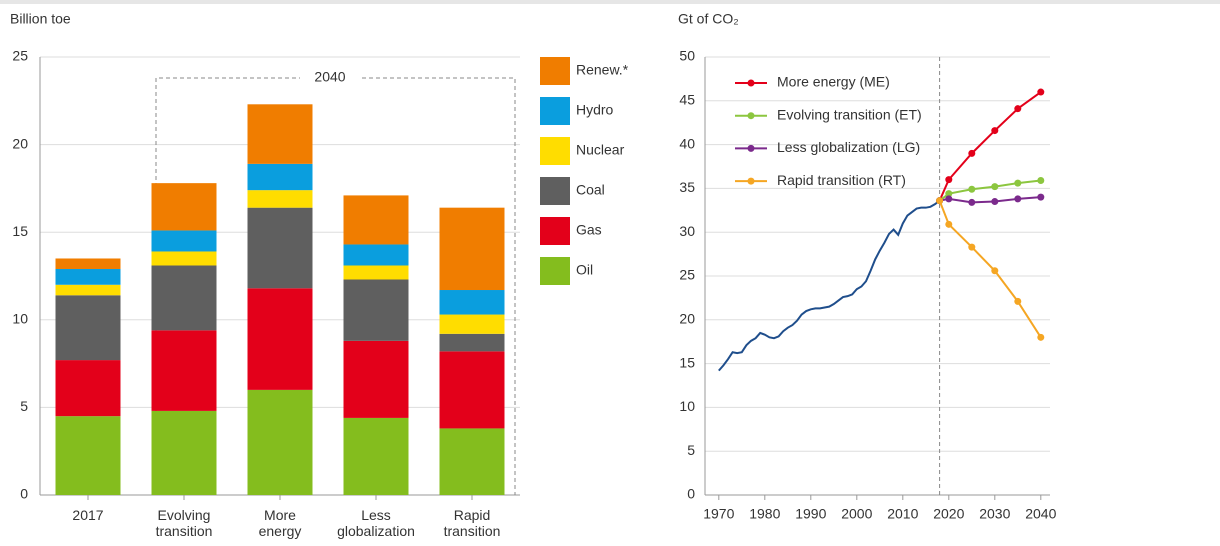 The image size is (1220, 546). Describe the element at coordinates (600, 150) in the screenshot. I see `legend-label: Nuclear` at that location.